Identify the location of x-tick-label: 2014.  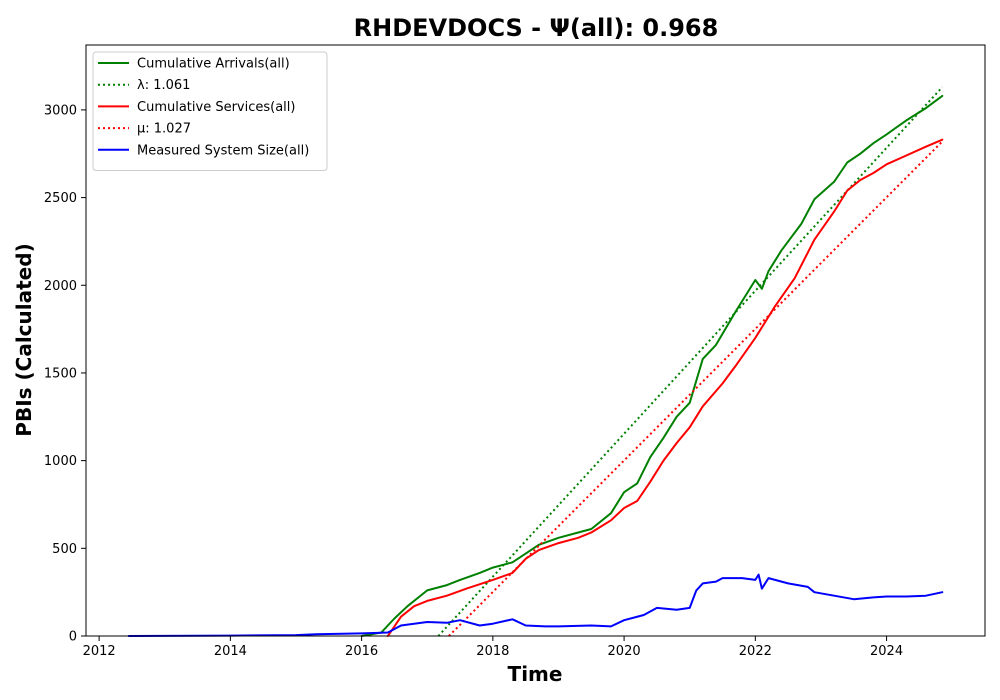
(230, 651).